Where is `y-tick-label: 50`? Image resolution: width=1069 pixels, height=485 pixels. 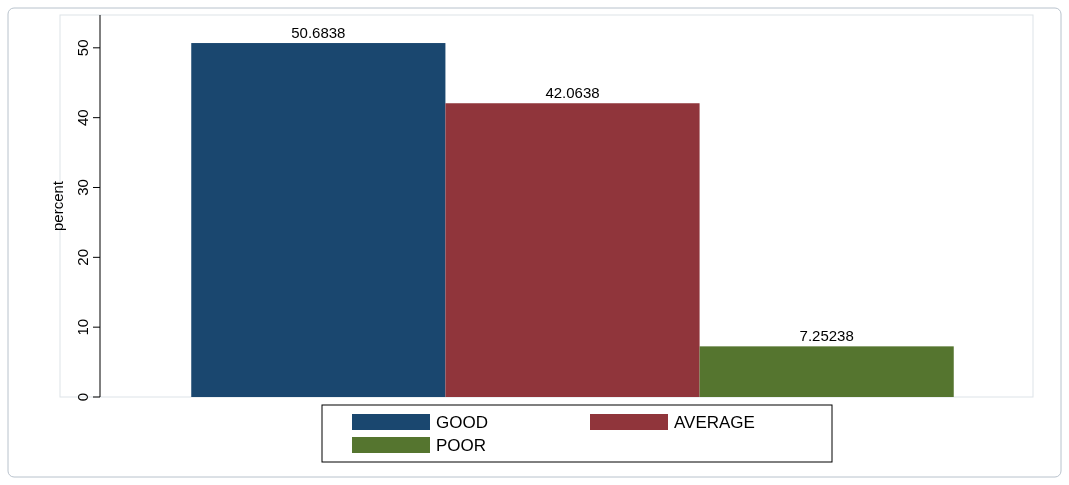 y-tick-label: 50 is located at coordinates (82, 48).